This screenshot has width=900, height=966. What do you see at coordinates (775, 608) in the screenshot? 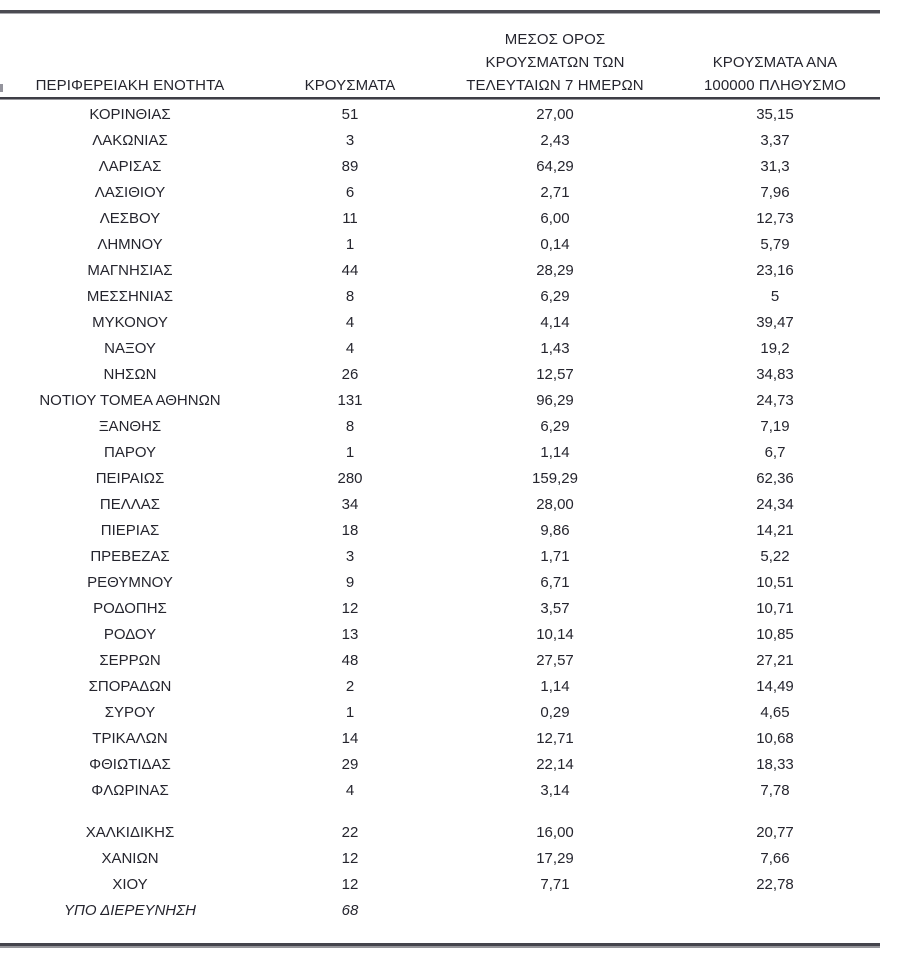
I see `cell-per-100k: 10,71` at bounding box center [775, 608].